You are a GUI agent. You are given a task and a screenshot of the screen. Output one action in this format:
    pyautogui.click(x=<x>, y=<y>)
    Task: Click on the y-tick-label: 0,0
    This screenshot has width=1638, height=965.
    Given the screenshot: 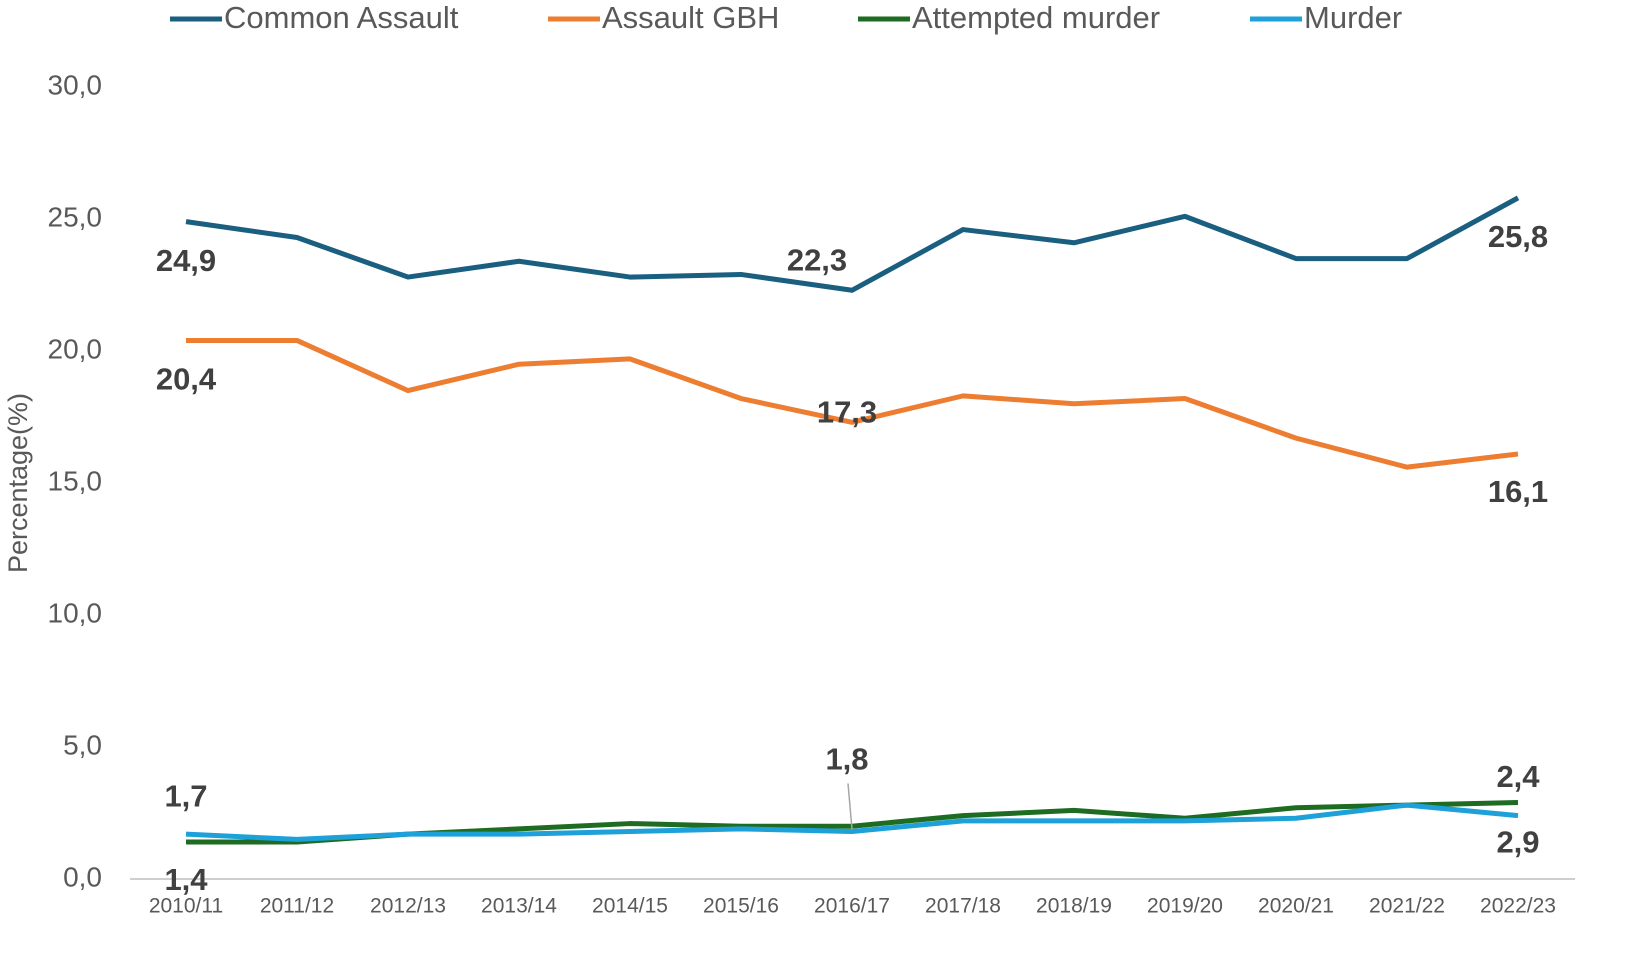 What is the action you would take?
    pyautogui.click(x=82, y=876)
    